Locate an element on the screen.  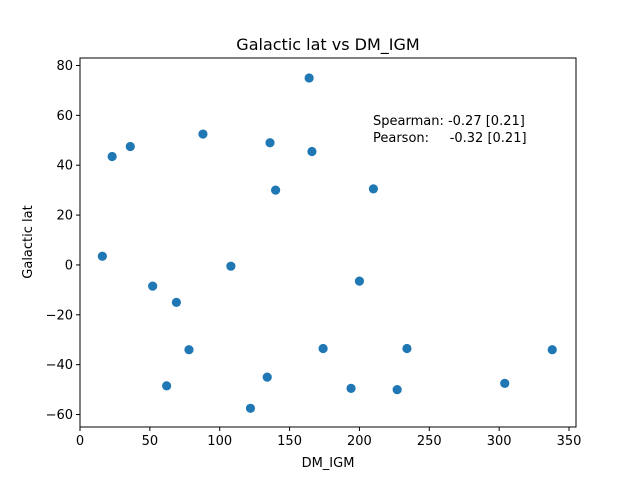
y-tick-label: −20 is located at coordinates (59, 315).